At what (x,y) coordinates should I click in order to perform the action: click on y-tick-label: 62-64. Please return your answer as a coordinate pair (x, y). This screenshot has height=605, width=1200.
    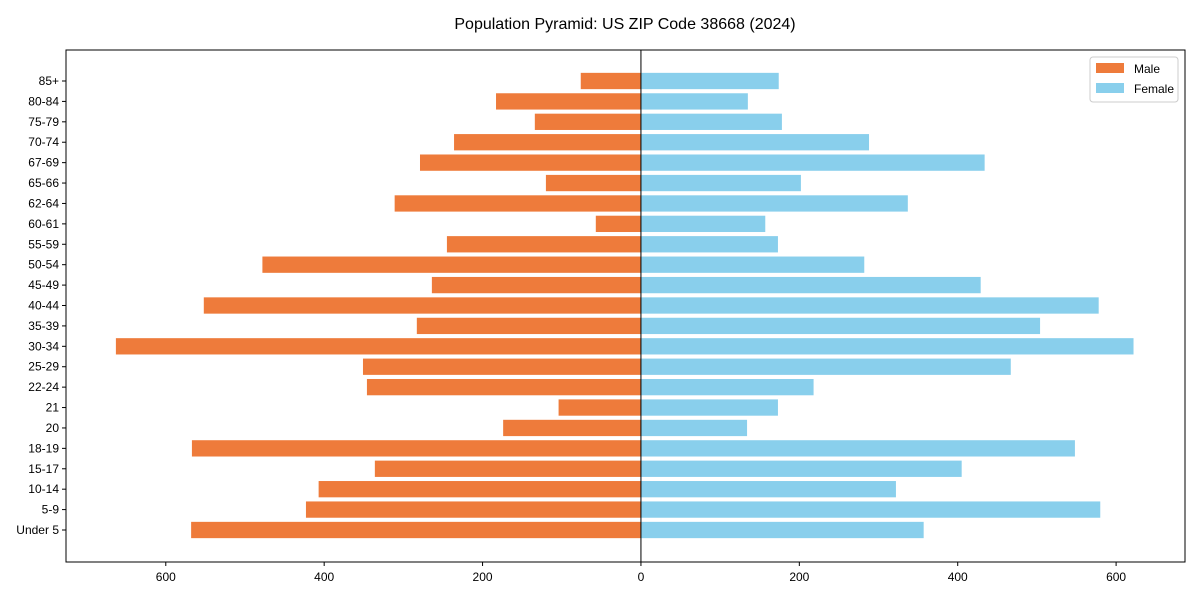
    Looking at the image, I should click on (43, 203).